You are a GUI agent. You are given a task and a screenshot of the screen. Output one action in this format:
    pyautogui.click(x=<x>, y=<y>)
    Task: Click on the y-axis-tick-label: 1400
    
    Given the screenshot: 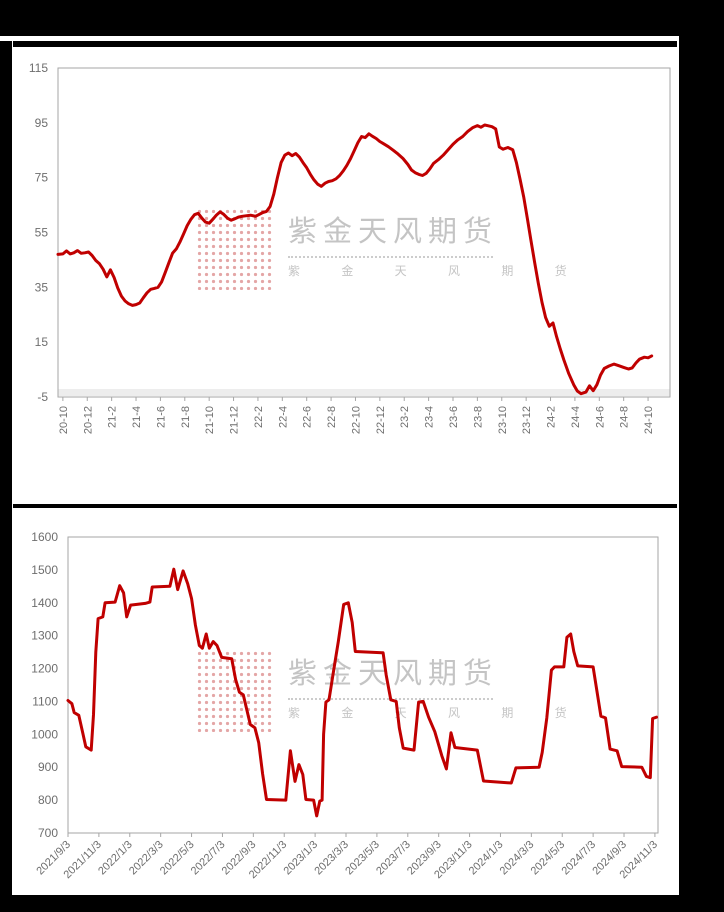 What is the action you would take?
    pyautogui.click(x=44, y=603)
    